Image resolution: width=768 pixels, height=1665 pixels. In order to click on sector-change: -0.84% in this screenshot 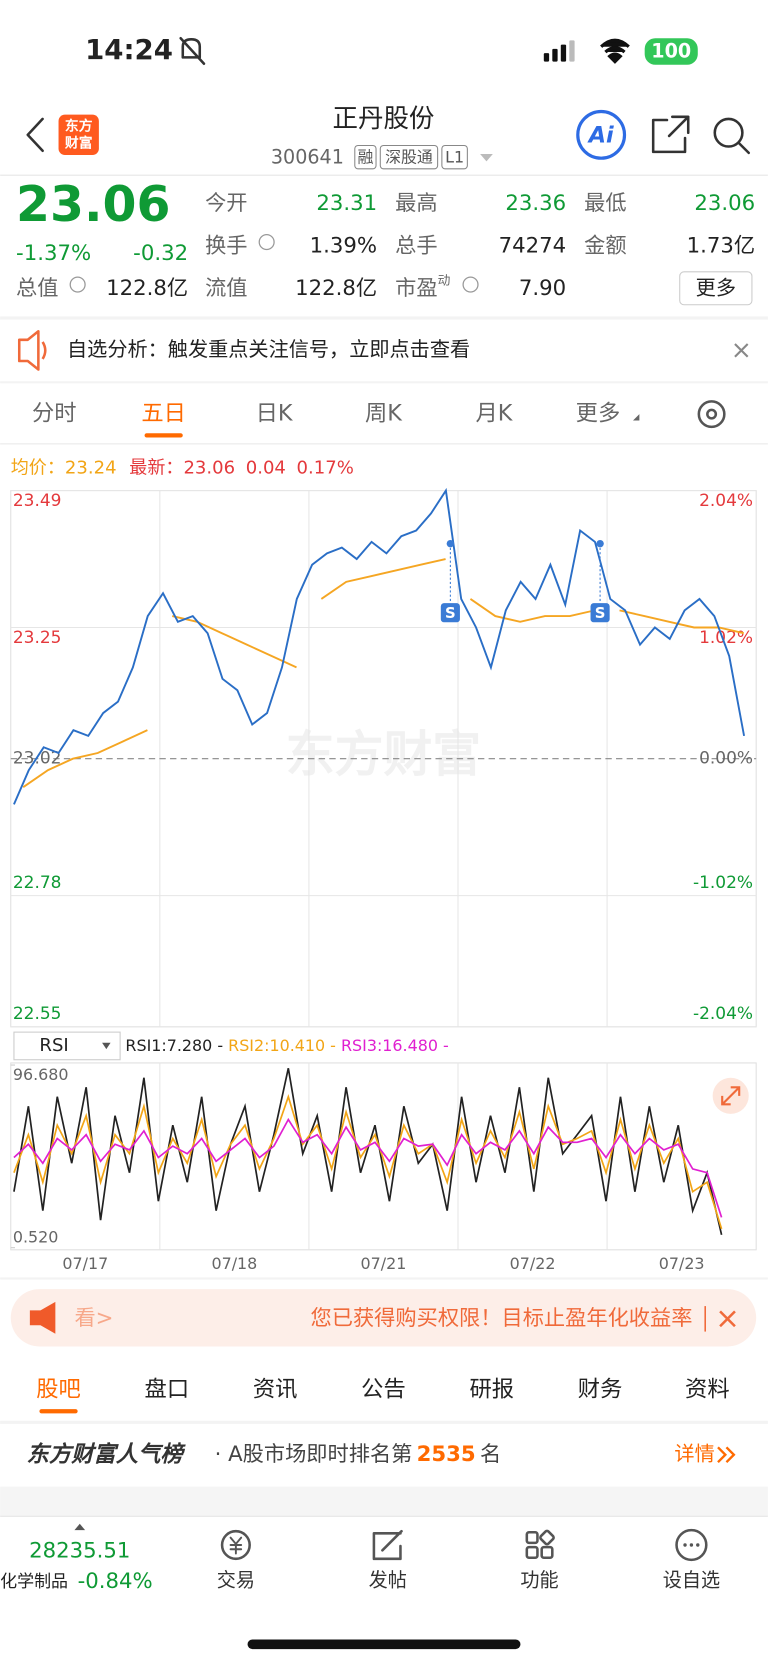, I will do `click(115, 1581)`.